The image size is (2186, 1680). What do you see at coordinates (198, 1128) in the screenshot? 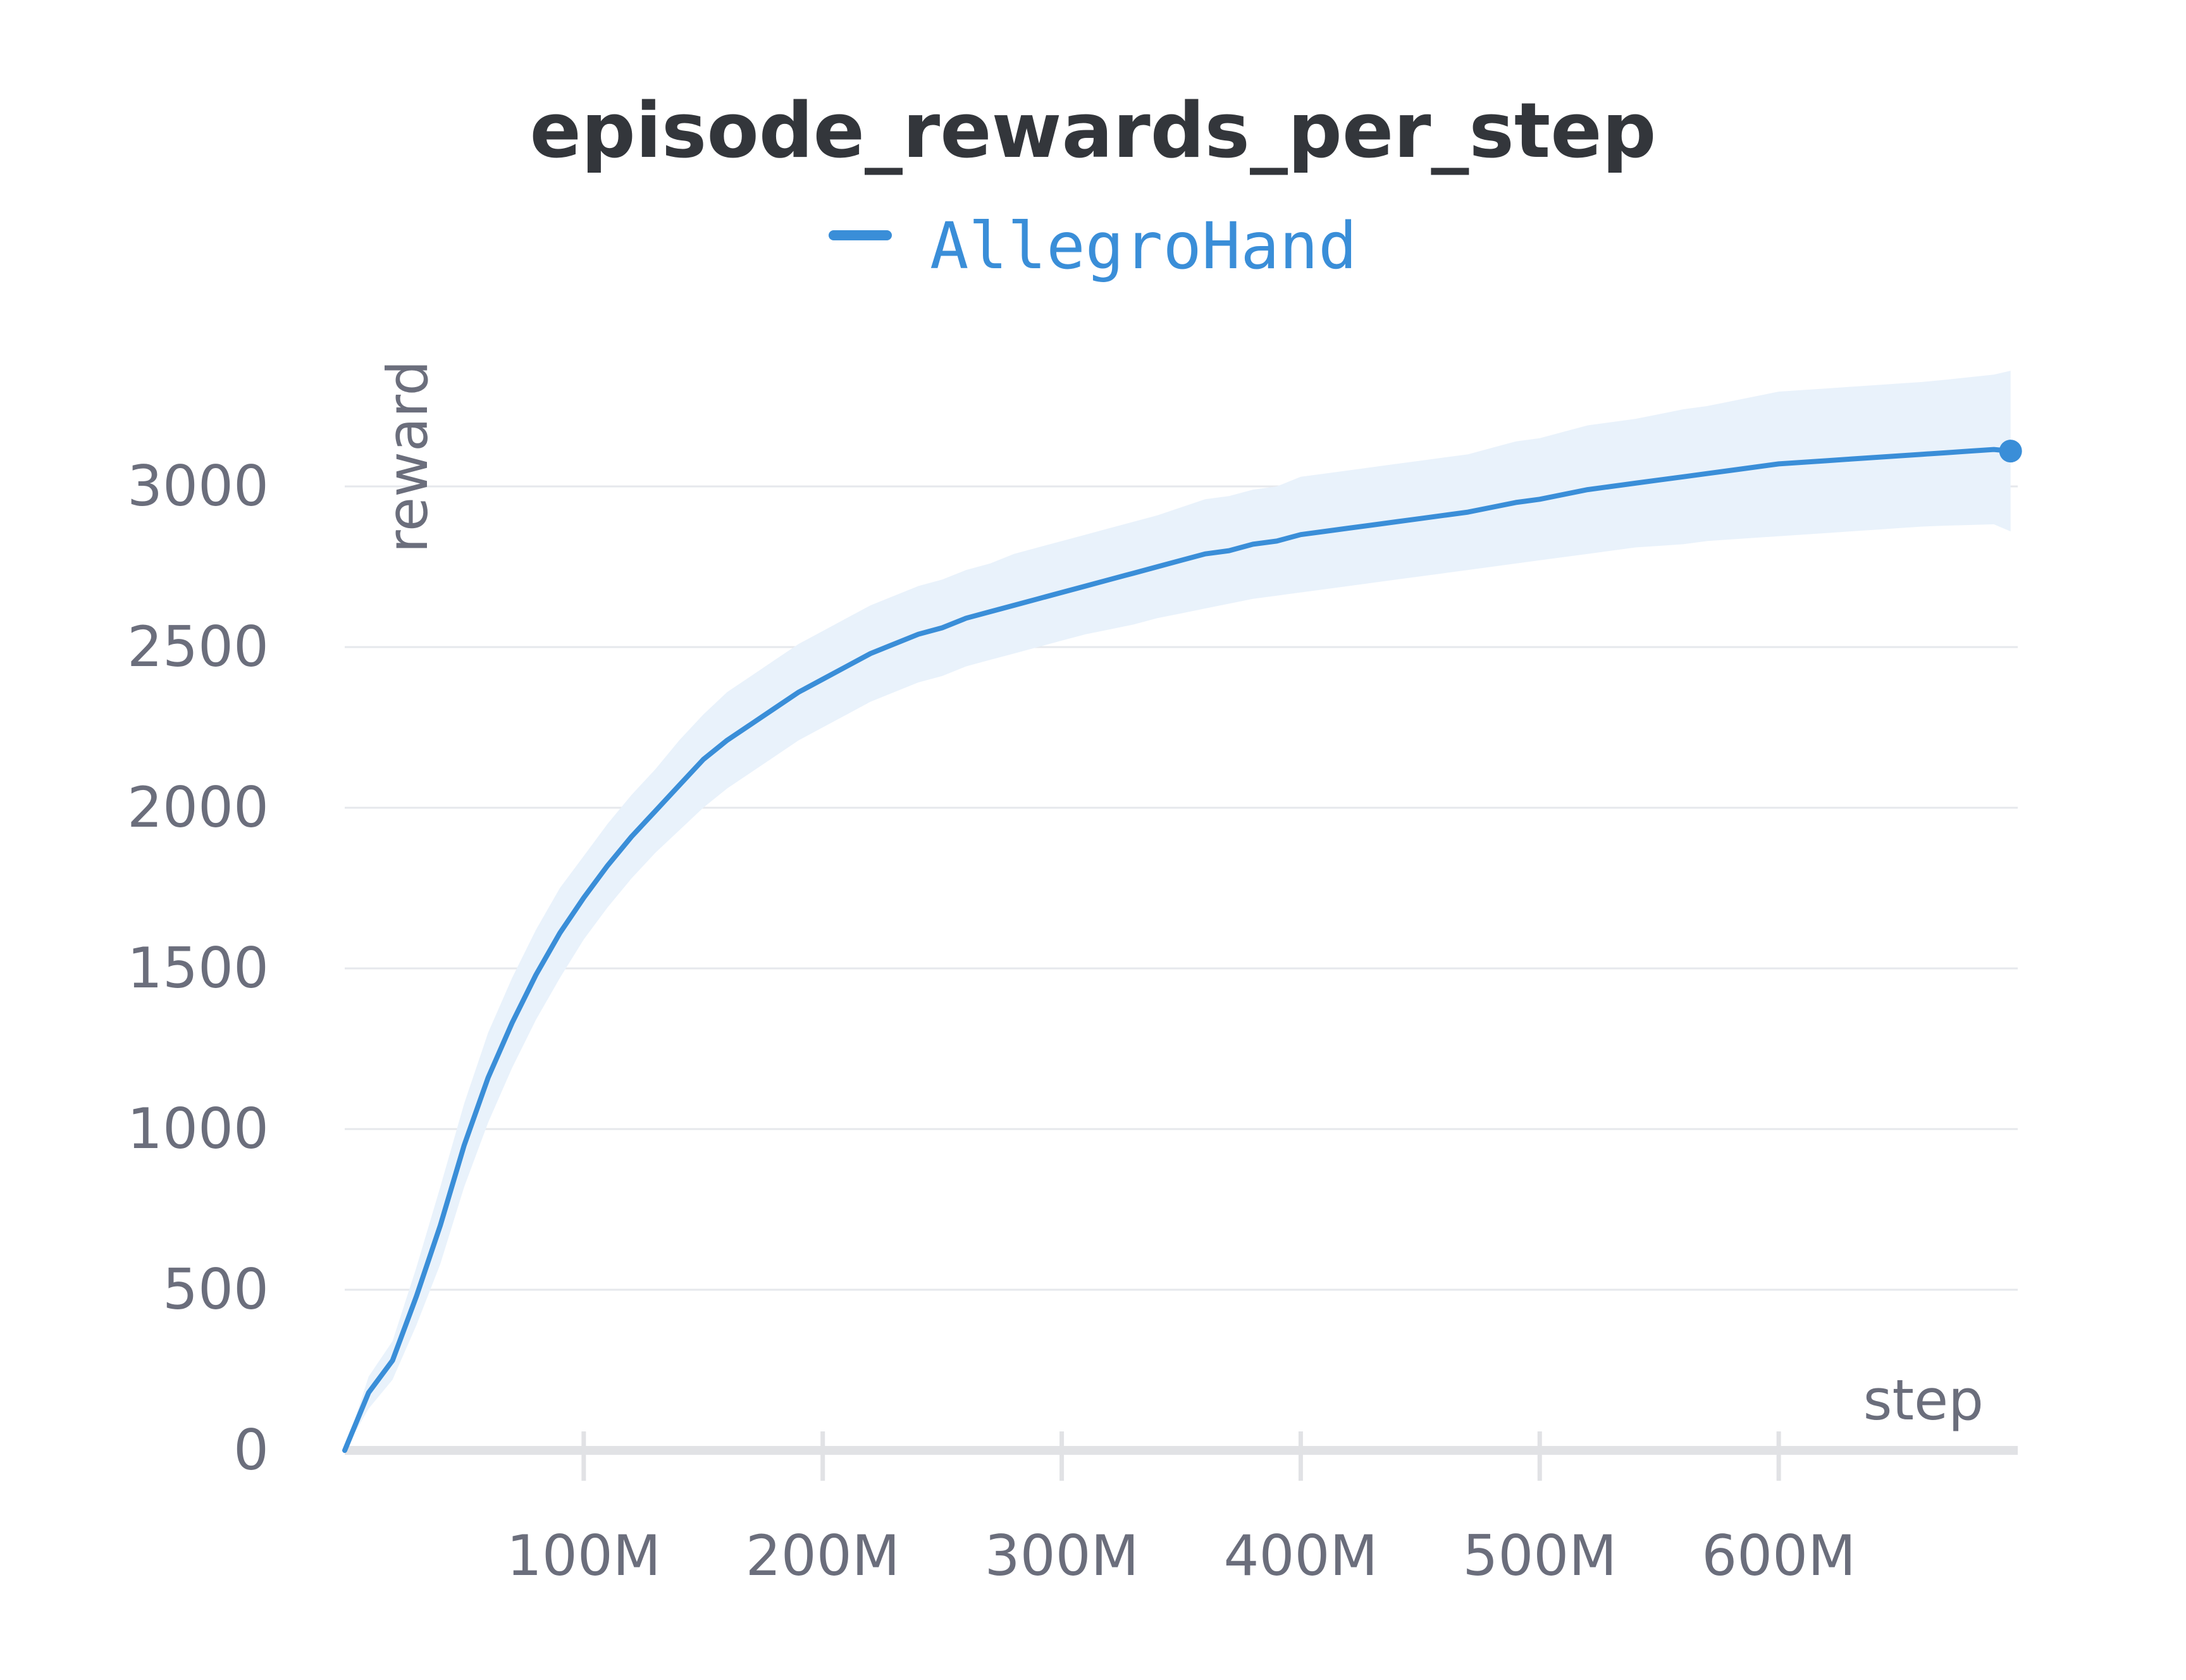
I see `y-tick-label-1000: 1000` at bounding box center [198, 1128].